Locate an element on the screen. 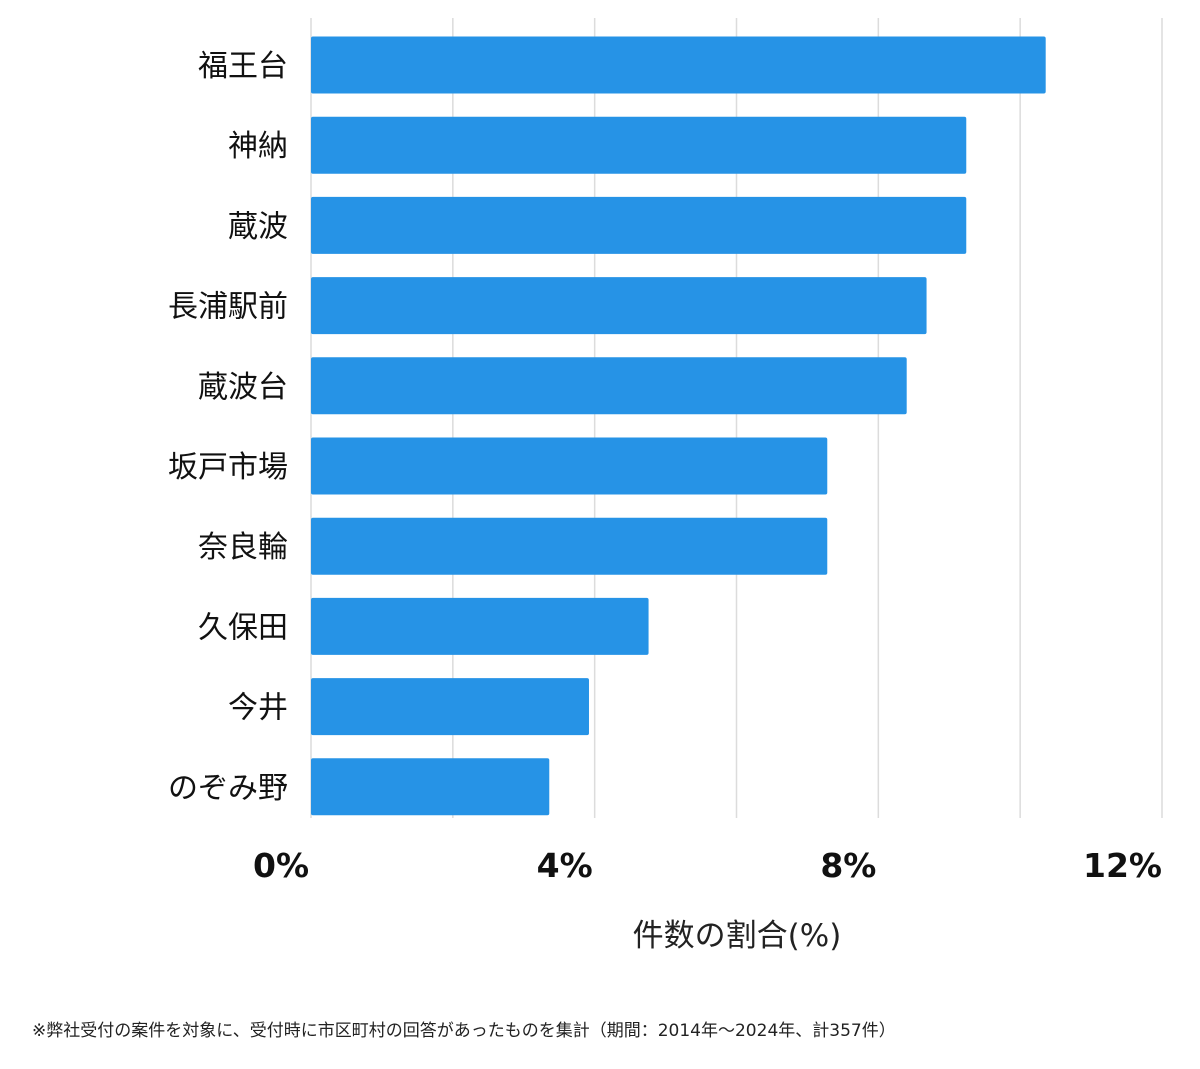 This screenshot has width=1200, height=1069. category-label: 長浦駅前 is located at coordinates (228, 307).